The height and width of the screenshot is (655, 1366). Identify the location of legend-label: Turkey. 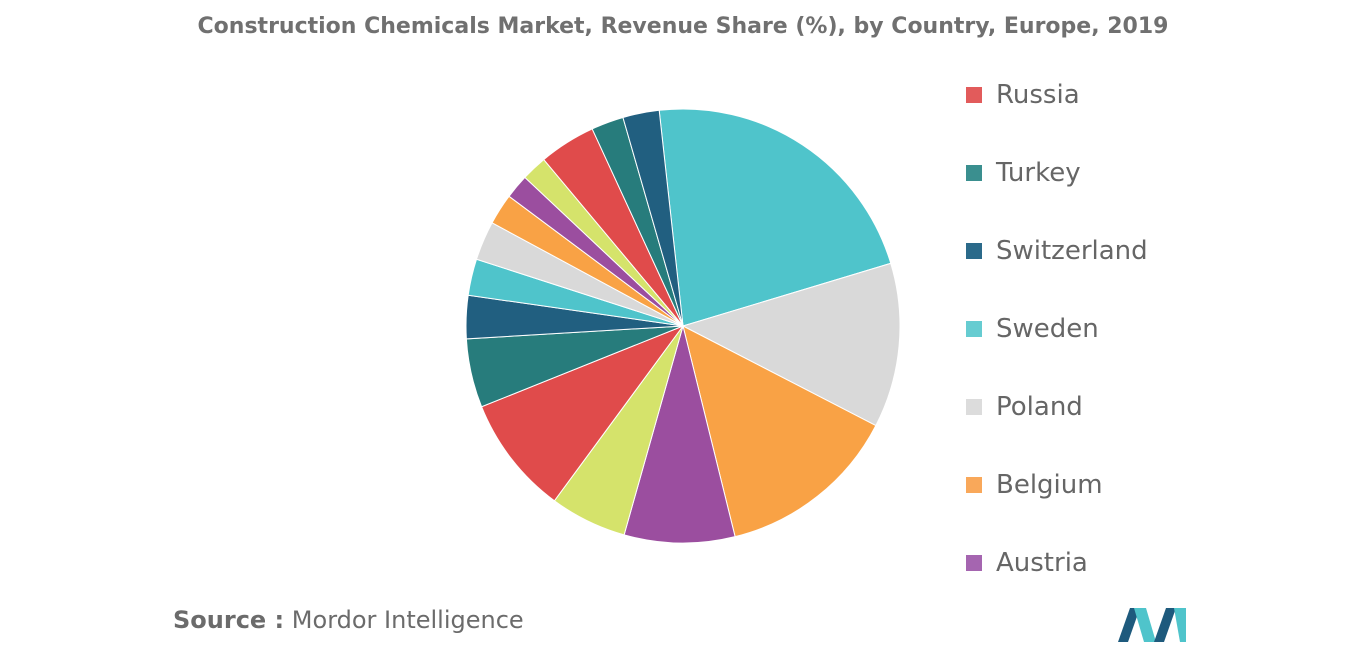
(1038, 173).